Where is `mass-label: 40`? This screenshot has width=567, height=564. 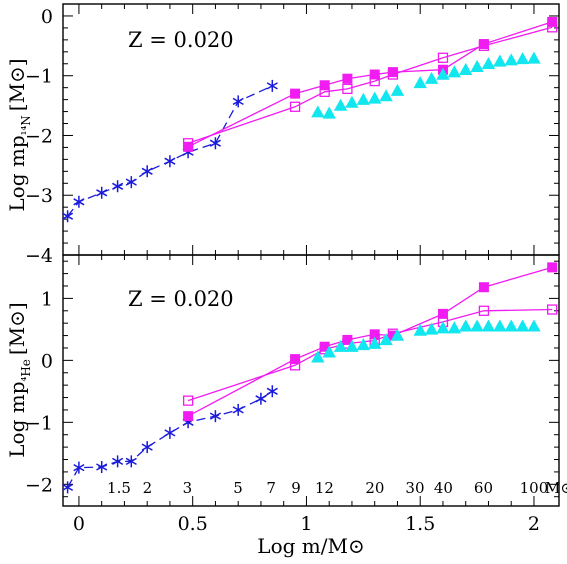 mass-label: 40 is located at coordinates (443, 488).